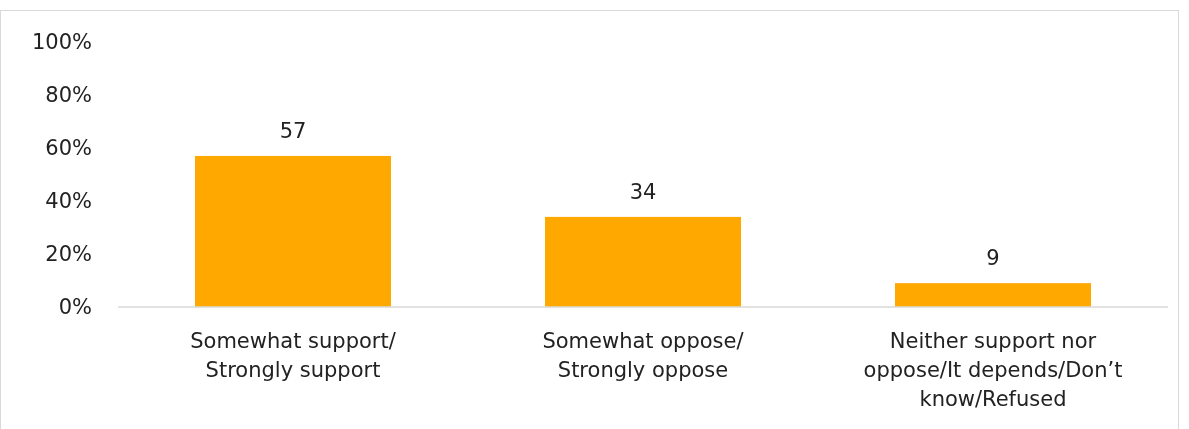 Image resolution: width=1189 pixels, height=429 pixels. What do you see at coordinates (75, 307) in the screenshot?
I see `y-tick-label: 0%` at bounding box center [75, 307].